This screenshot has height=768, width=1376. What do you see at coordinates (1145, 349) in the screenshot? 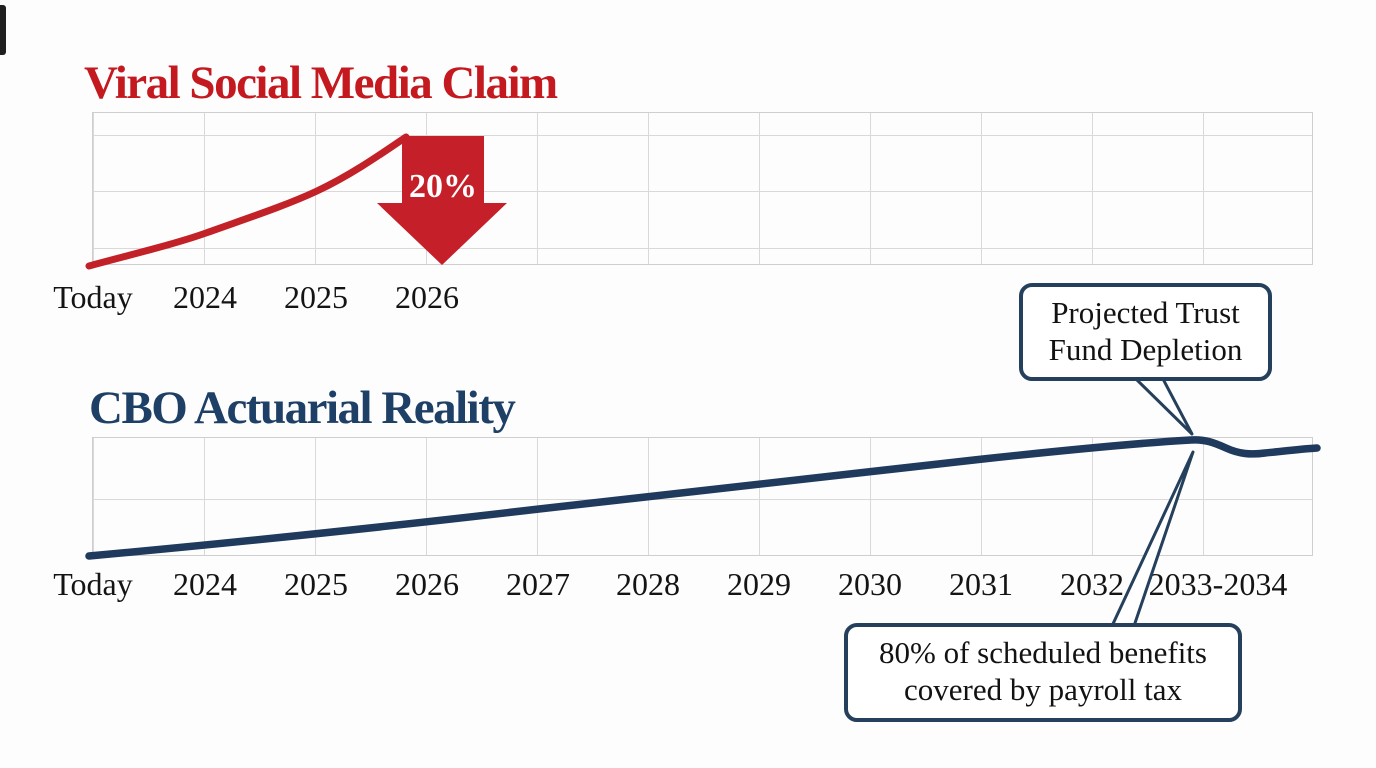
I see `depletion-callout-line2: Fund Depletion` at bounding box center [1145, 349].